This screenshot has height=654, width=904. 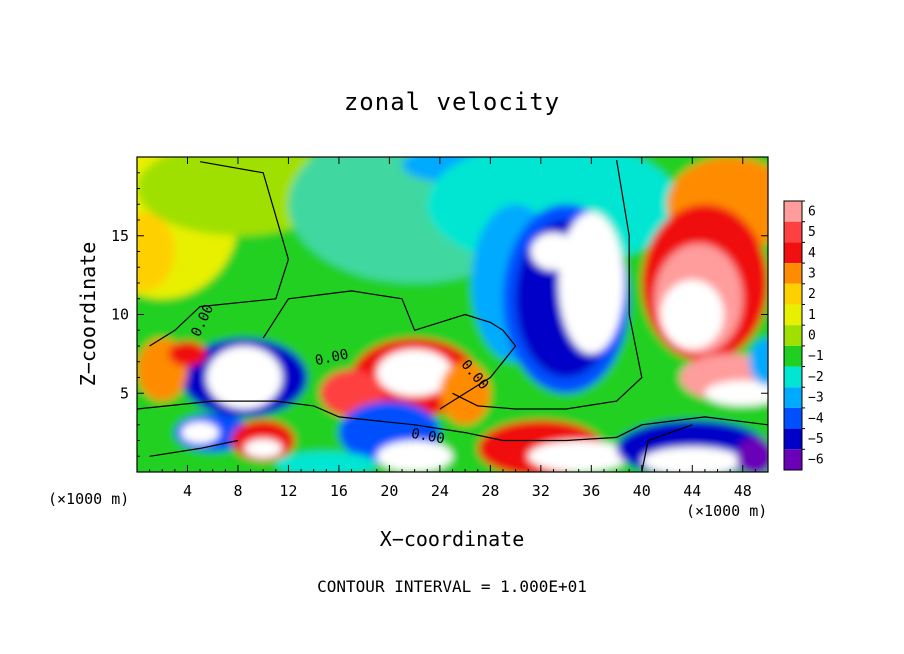 What do you see at coordinates (490, 491) in the screenshot?
I see `x-tick-label: 28` at bounding box center [490, 491].